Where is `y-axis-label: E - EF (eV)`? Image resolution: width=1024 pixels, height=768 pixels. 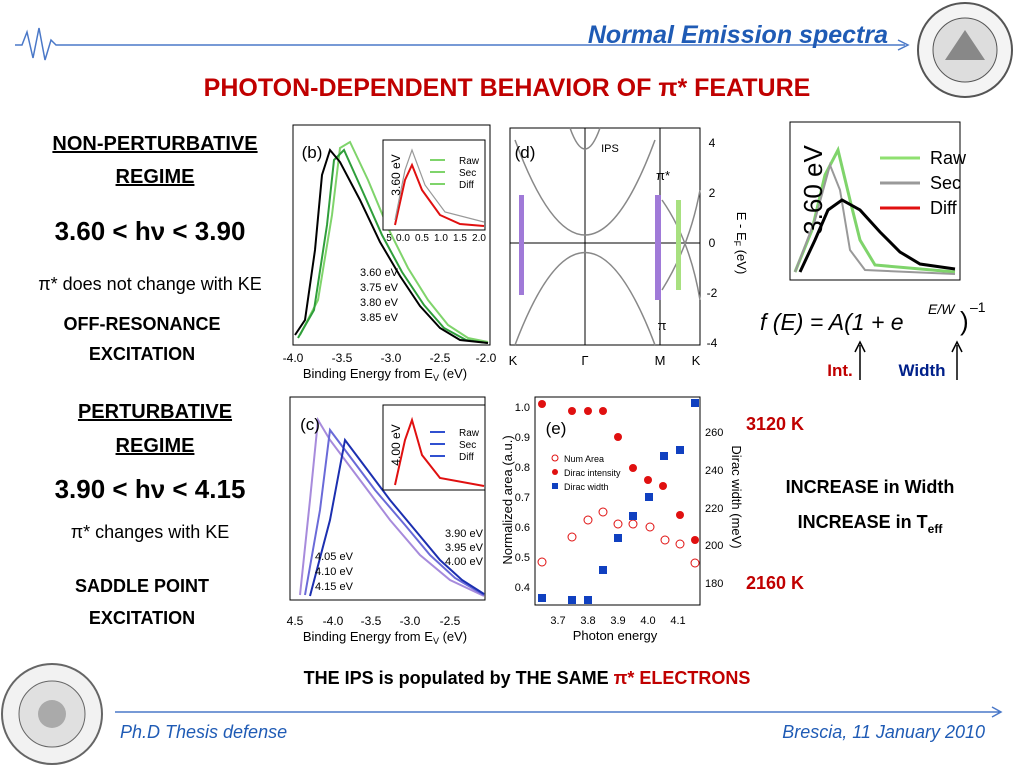
y-axis-label: E - EF (eV) is located at coordinates (740, 243).